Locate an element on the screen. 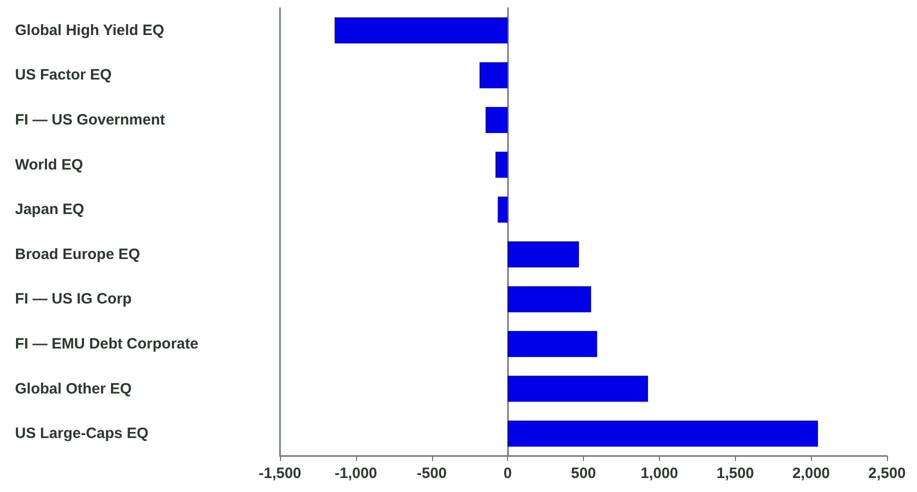 The height and width of the screenshot is (492, 917). y-tick-label: FI — US Government is located at coordinates (90, 120).